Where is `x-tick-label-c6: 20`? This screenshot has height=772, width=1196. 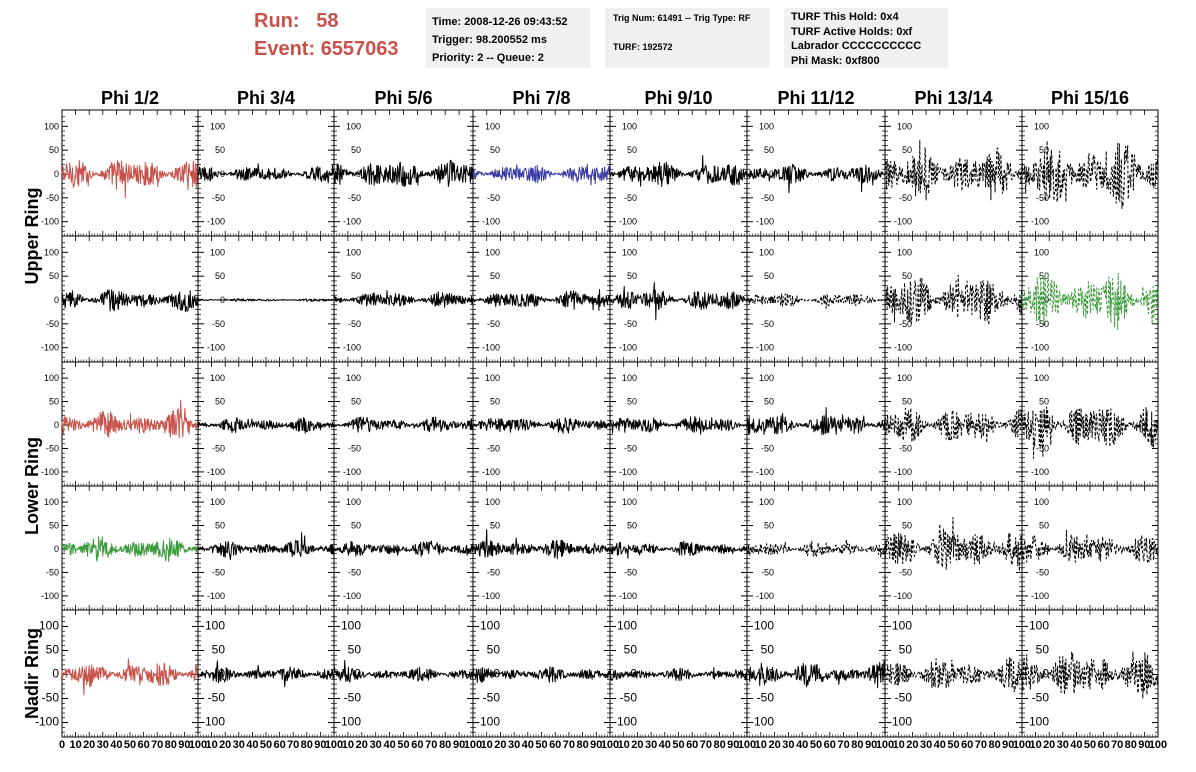
x-tick-label-c6: 20 is located at coordinates (912, 745).